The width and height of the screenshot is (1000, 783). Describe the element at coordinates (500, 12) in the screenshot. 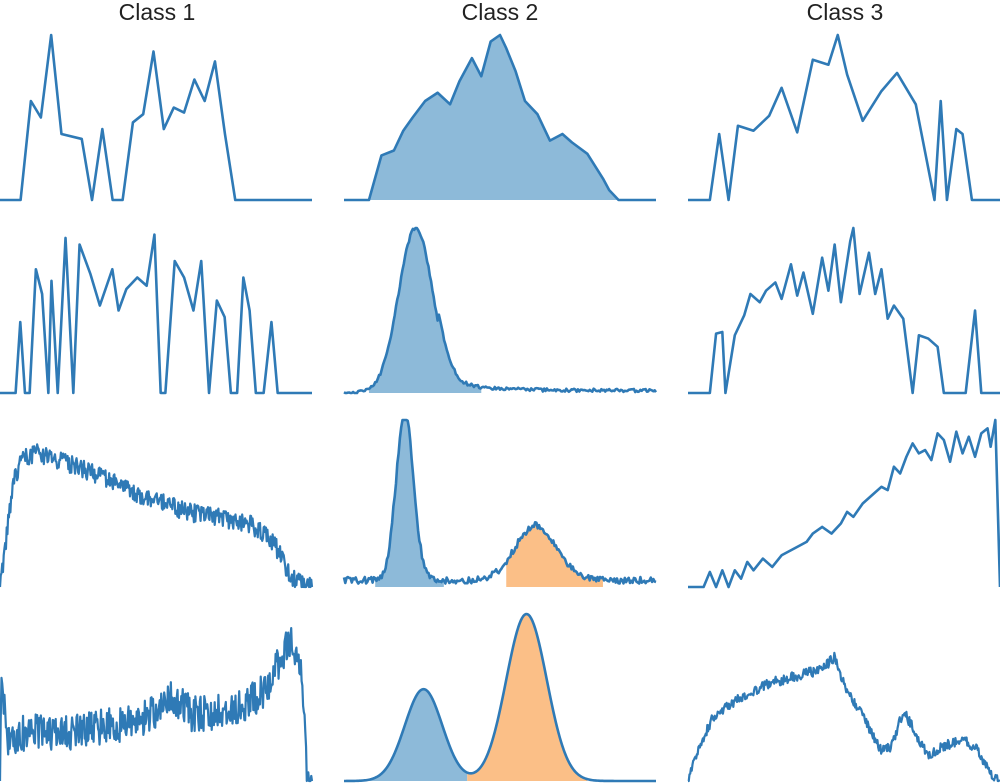

I see `column-title-class-2: Class 2` at that location.